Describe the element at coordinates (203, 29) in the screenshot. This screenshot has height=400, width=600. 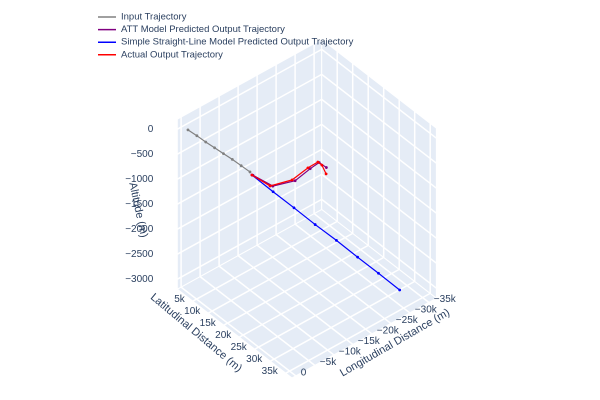
I see `legend-label: ATT Model Predicted Output Trajectory` at that location.